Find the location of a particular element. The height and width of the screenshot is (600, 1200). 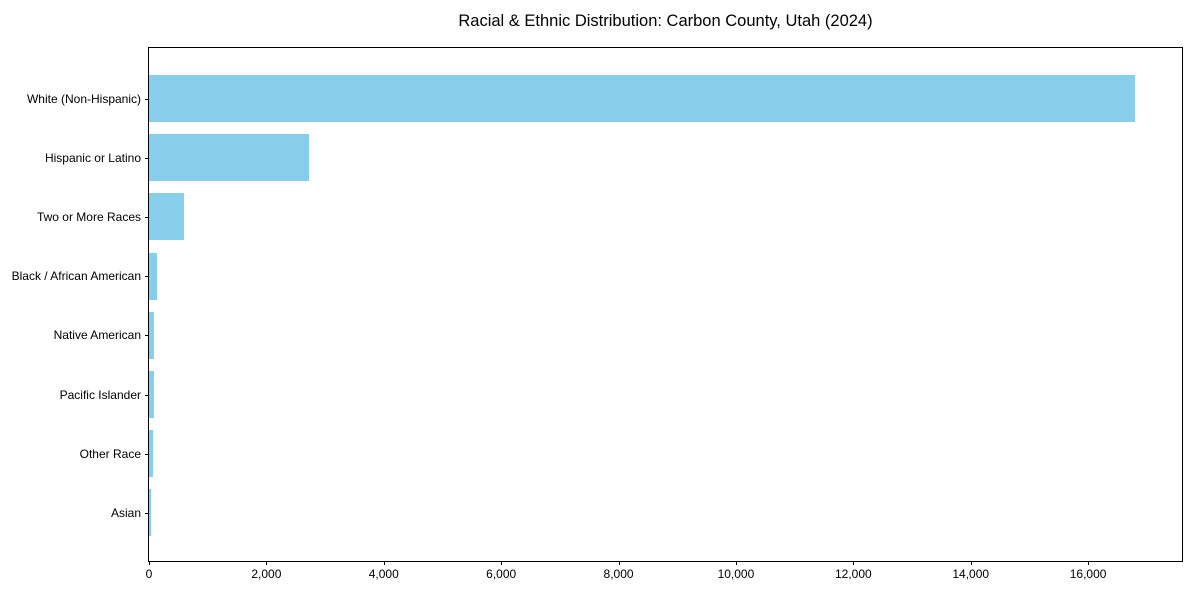

y-axis-category-label: Asian is located at coordinates (125, 512).